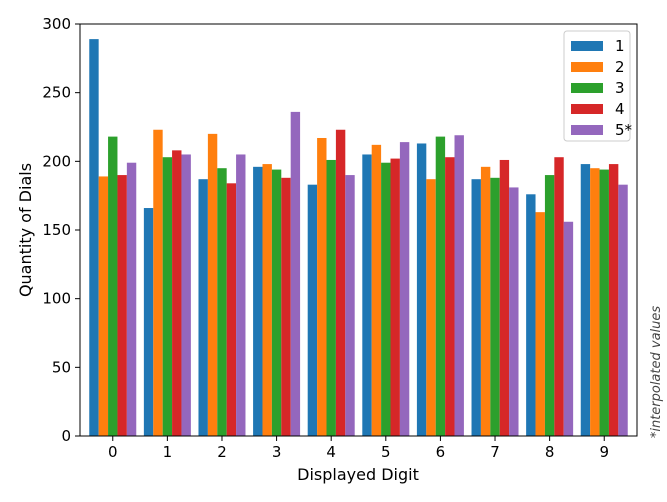  Describe the element at coordinates (61, 367) in the screenshot. I see `y-tick-label: 50` at that location.